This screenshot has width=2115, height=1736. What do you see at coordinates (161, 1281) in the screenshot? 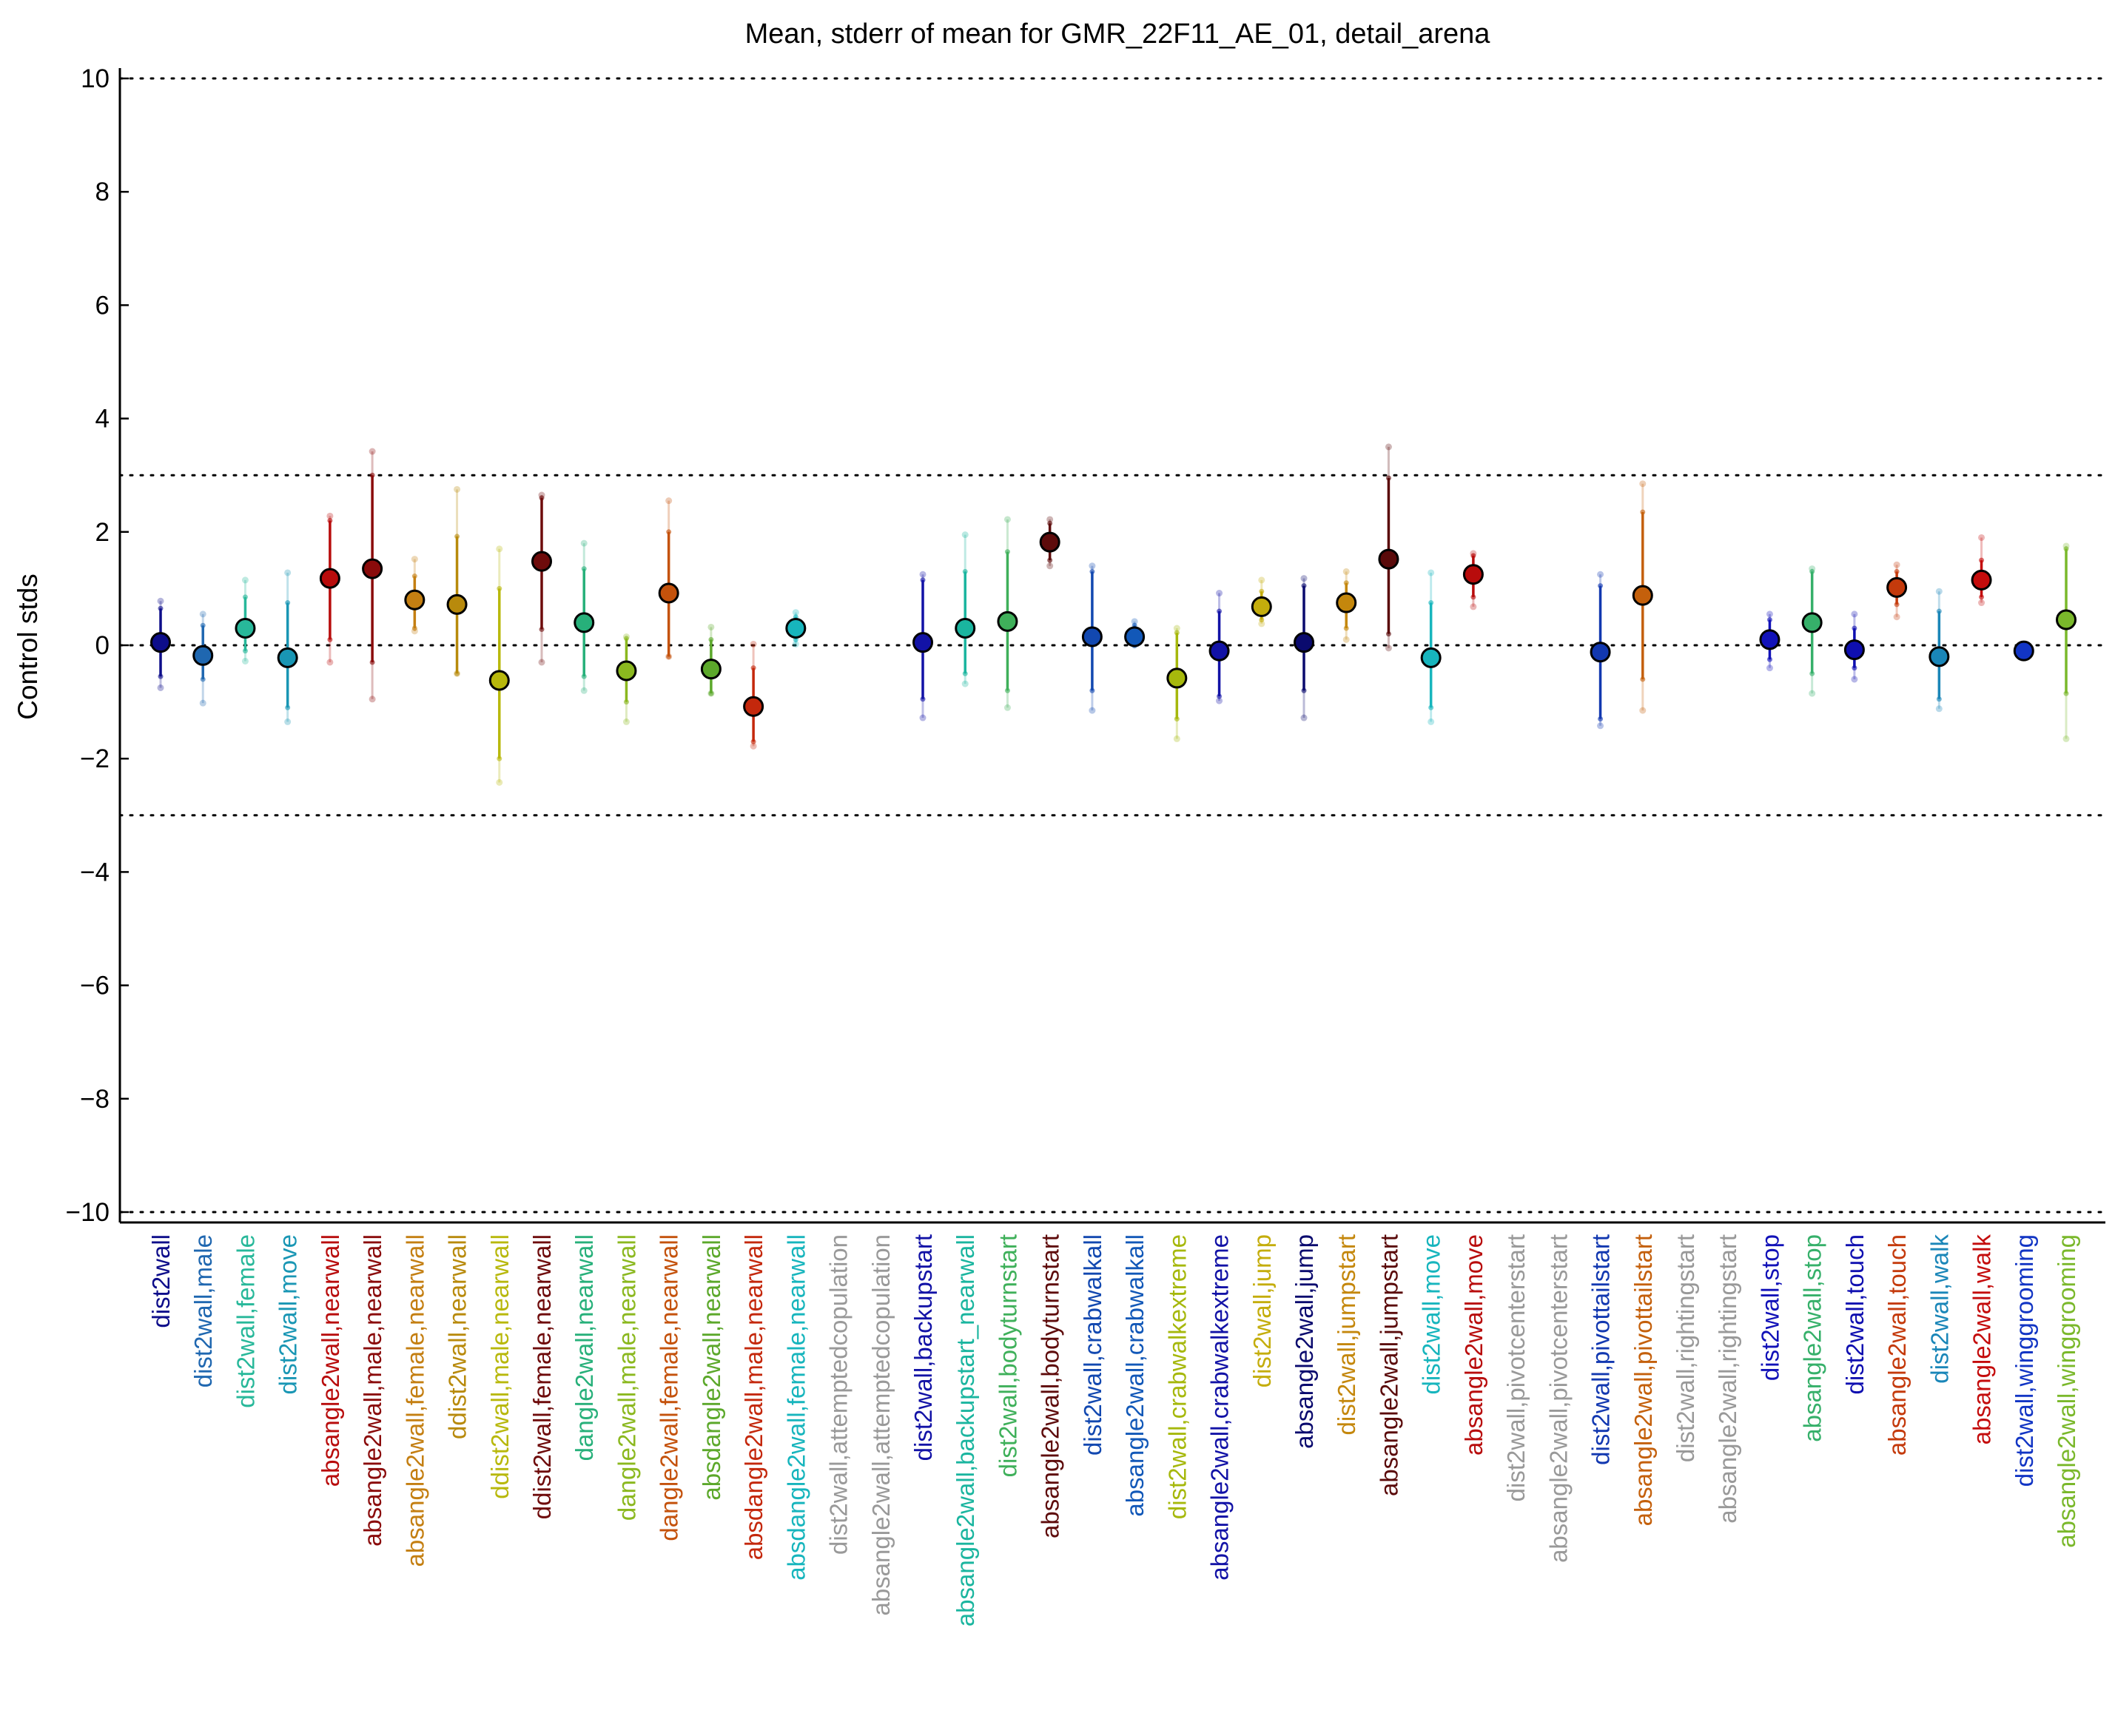
I see `x-tick-label: dist2wall` at bounding box center [161, 1281].